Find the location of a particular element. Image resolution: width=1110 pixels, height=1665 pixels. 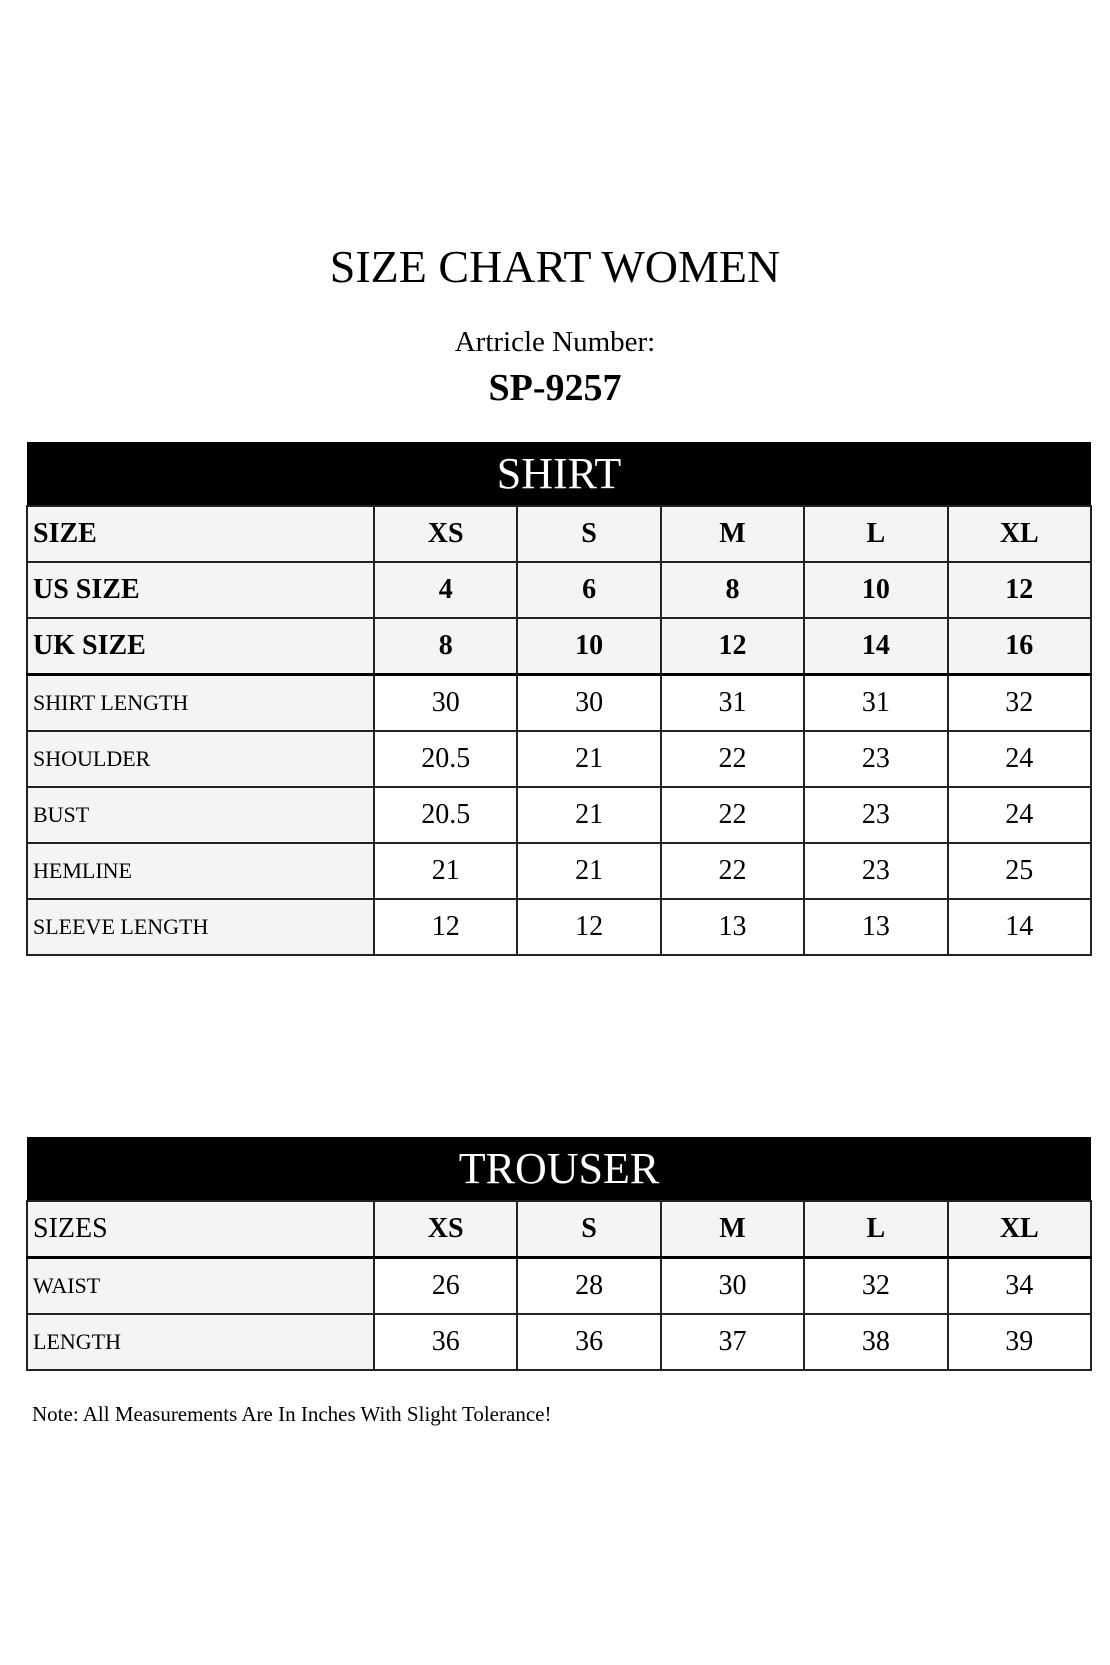

table-row: BUST 20.5 21 22 23 24 is located at coordinates (559, 815).